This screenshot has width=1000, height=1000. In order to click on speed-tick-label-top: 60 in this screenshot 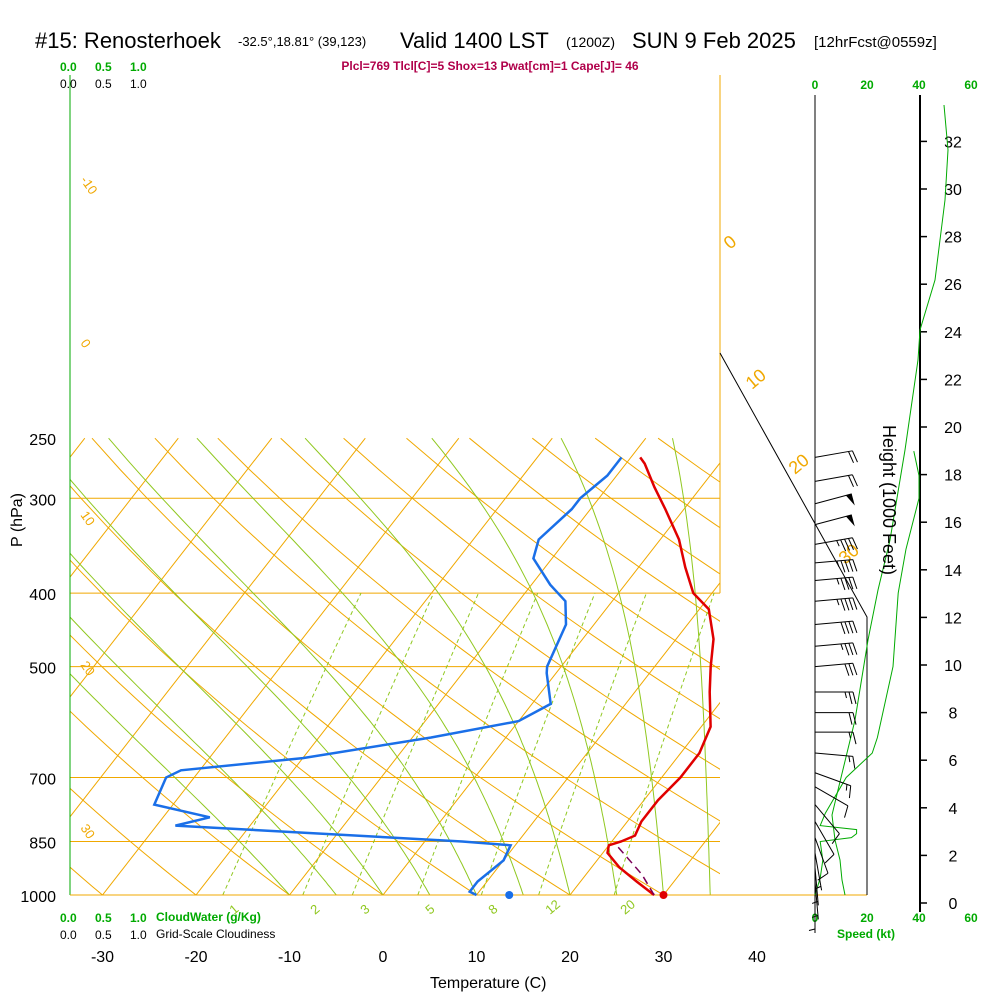, I will do `click(971, 85)`.